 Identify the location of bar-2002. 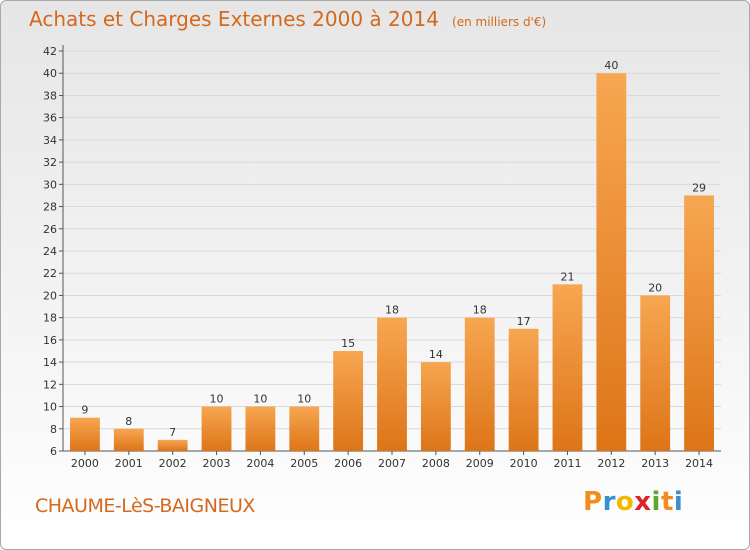
(172, 445).